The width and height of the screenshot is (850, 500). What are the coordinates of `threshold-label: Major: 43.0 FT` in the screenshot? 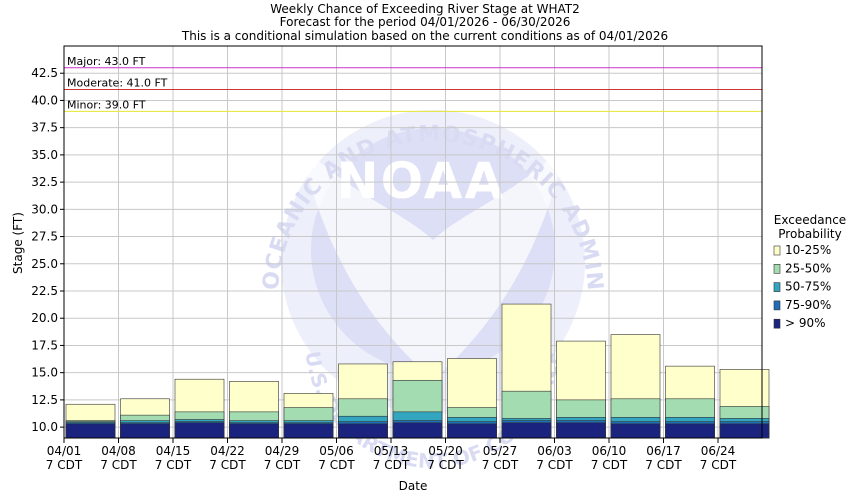 It's located at (106, 61).